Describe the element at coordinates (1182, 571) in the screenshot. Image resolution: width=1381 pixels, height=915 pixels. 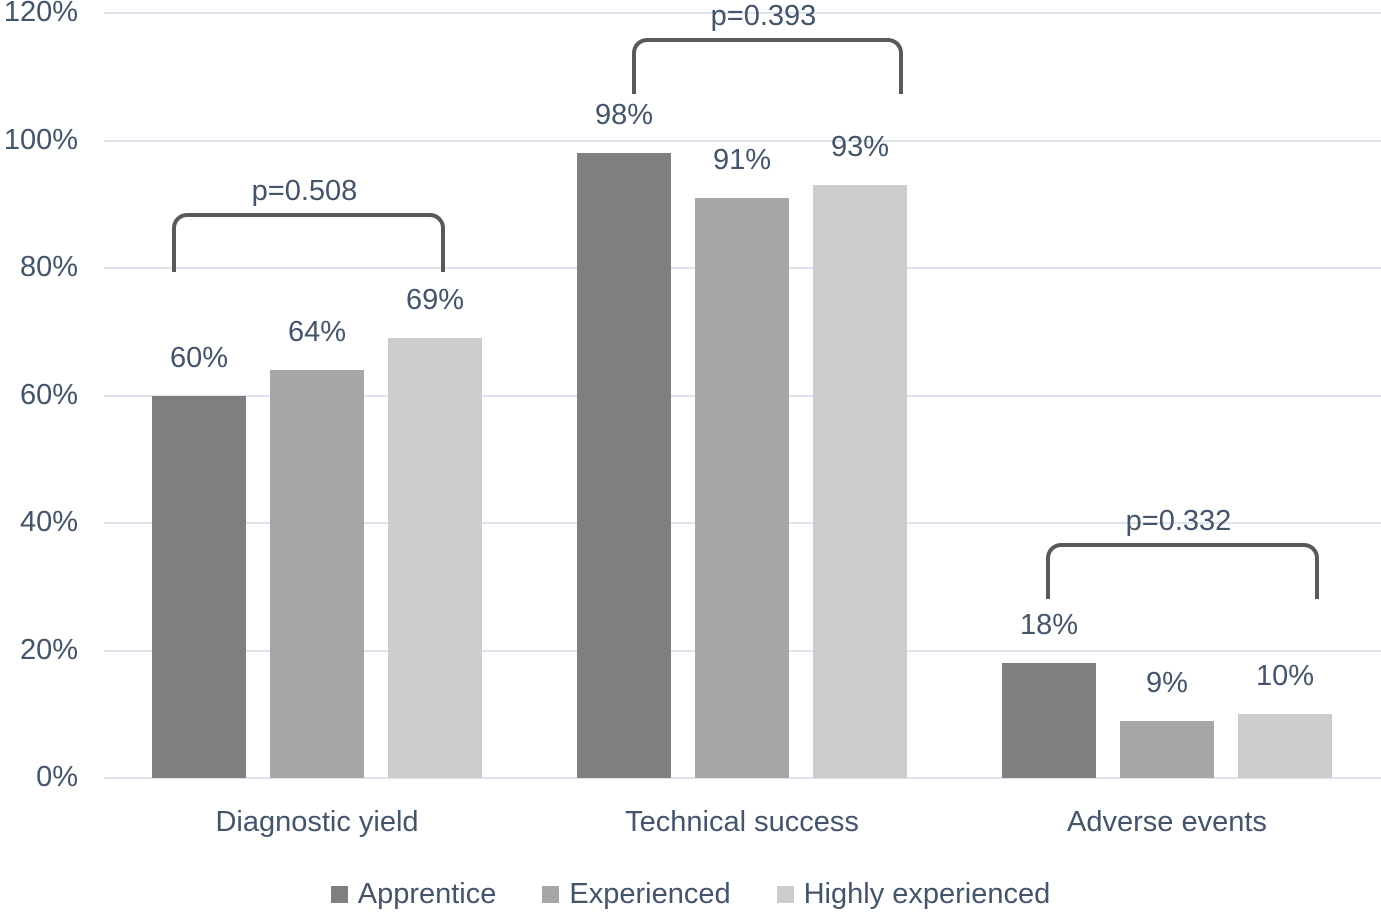
I see `significance-bracket-adverse-events` at that location.